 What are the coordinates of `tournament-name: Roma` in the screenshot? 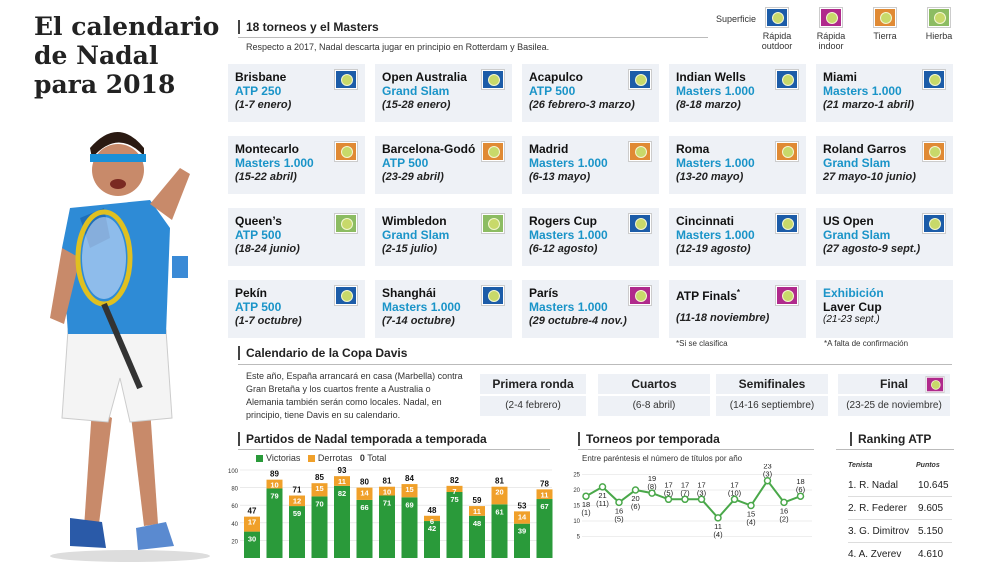 It's located at (693, 149).